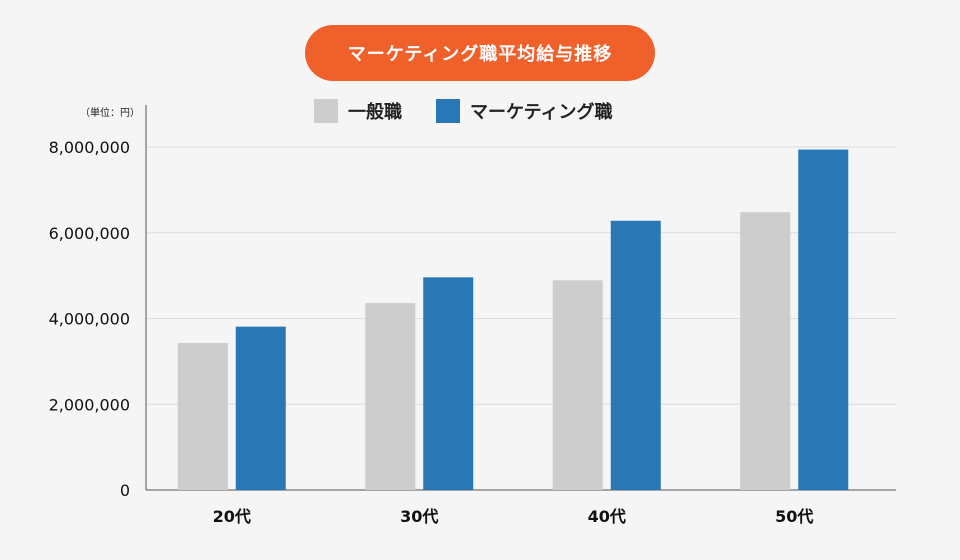  I want to click on y-tick-label: 4,000,000, so click(89, 319).